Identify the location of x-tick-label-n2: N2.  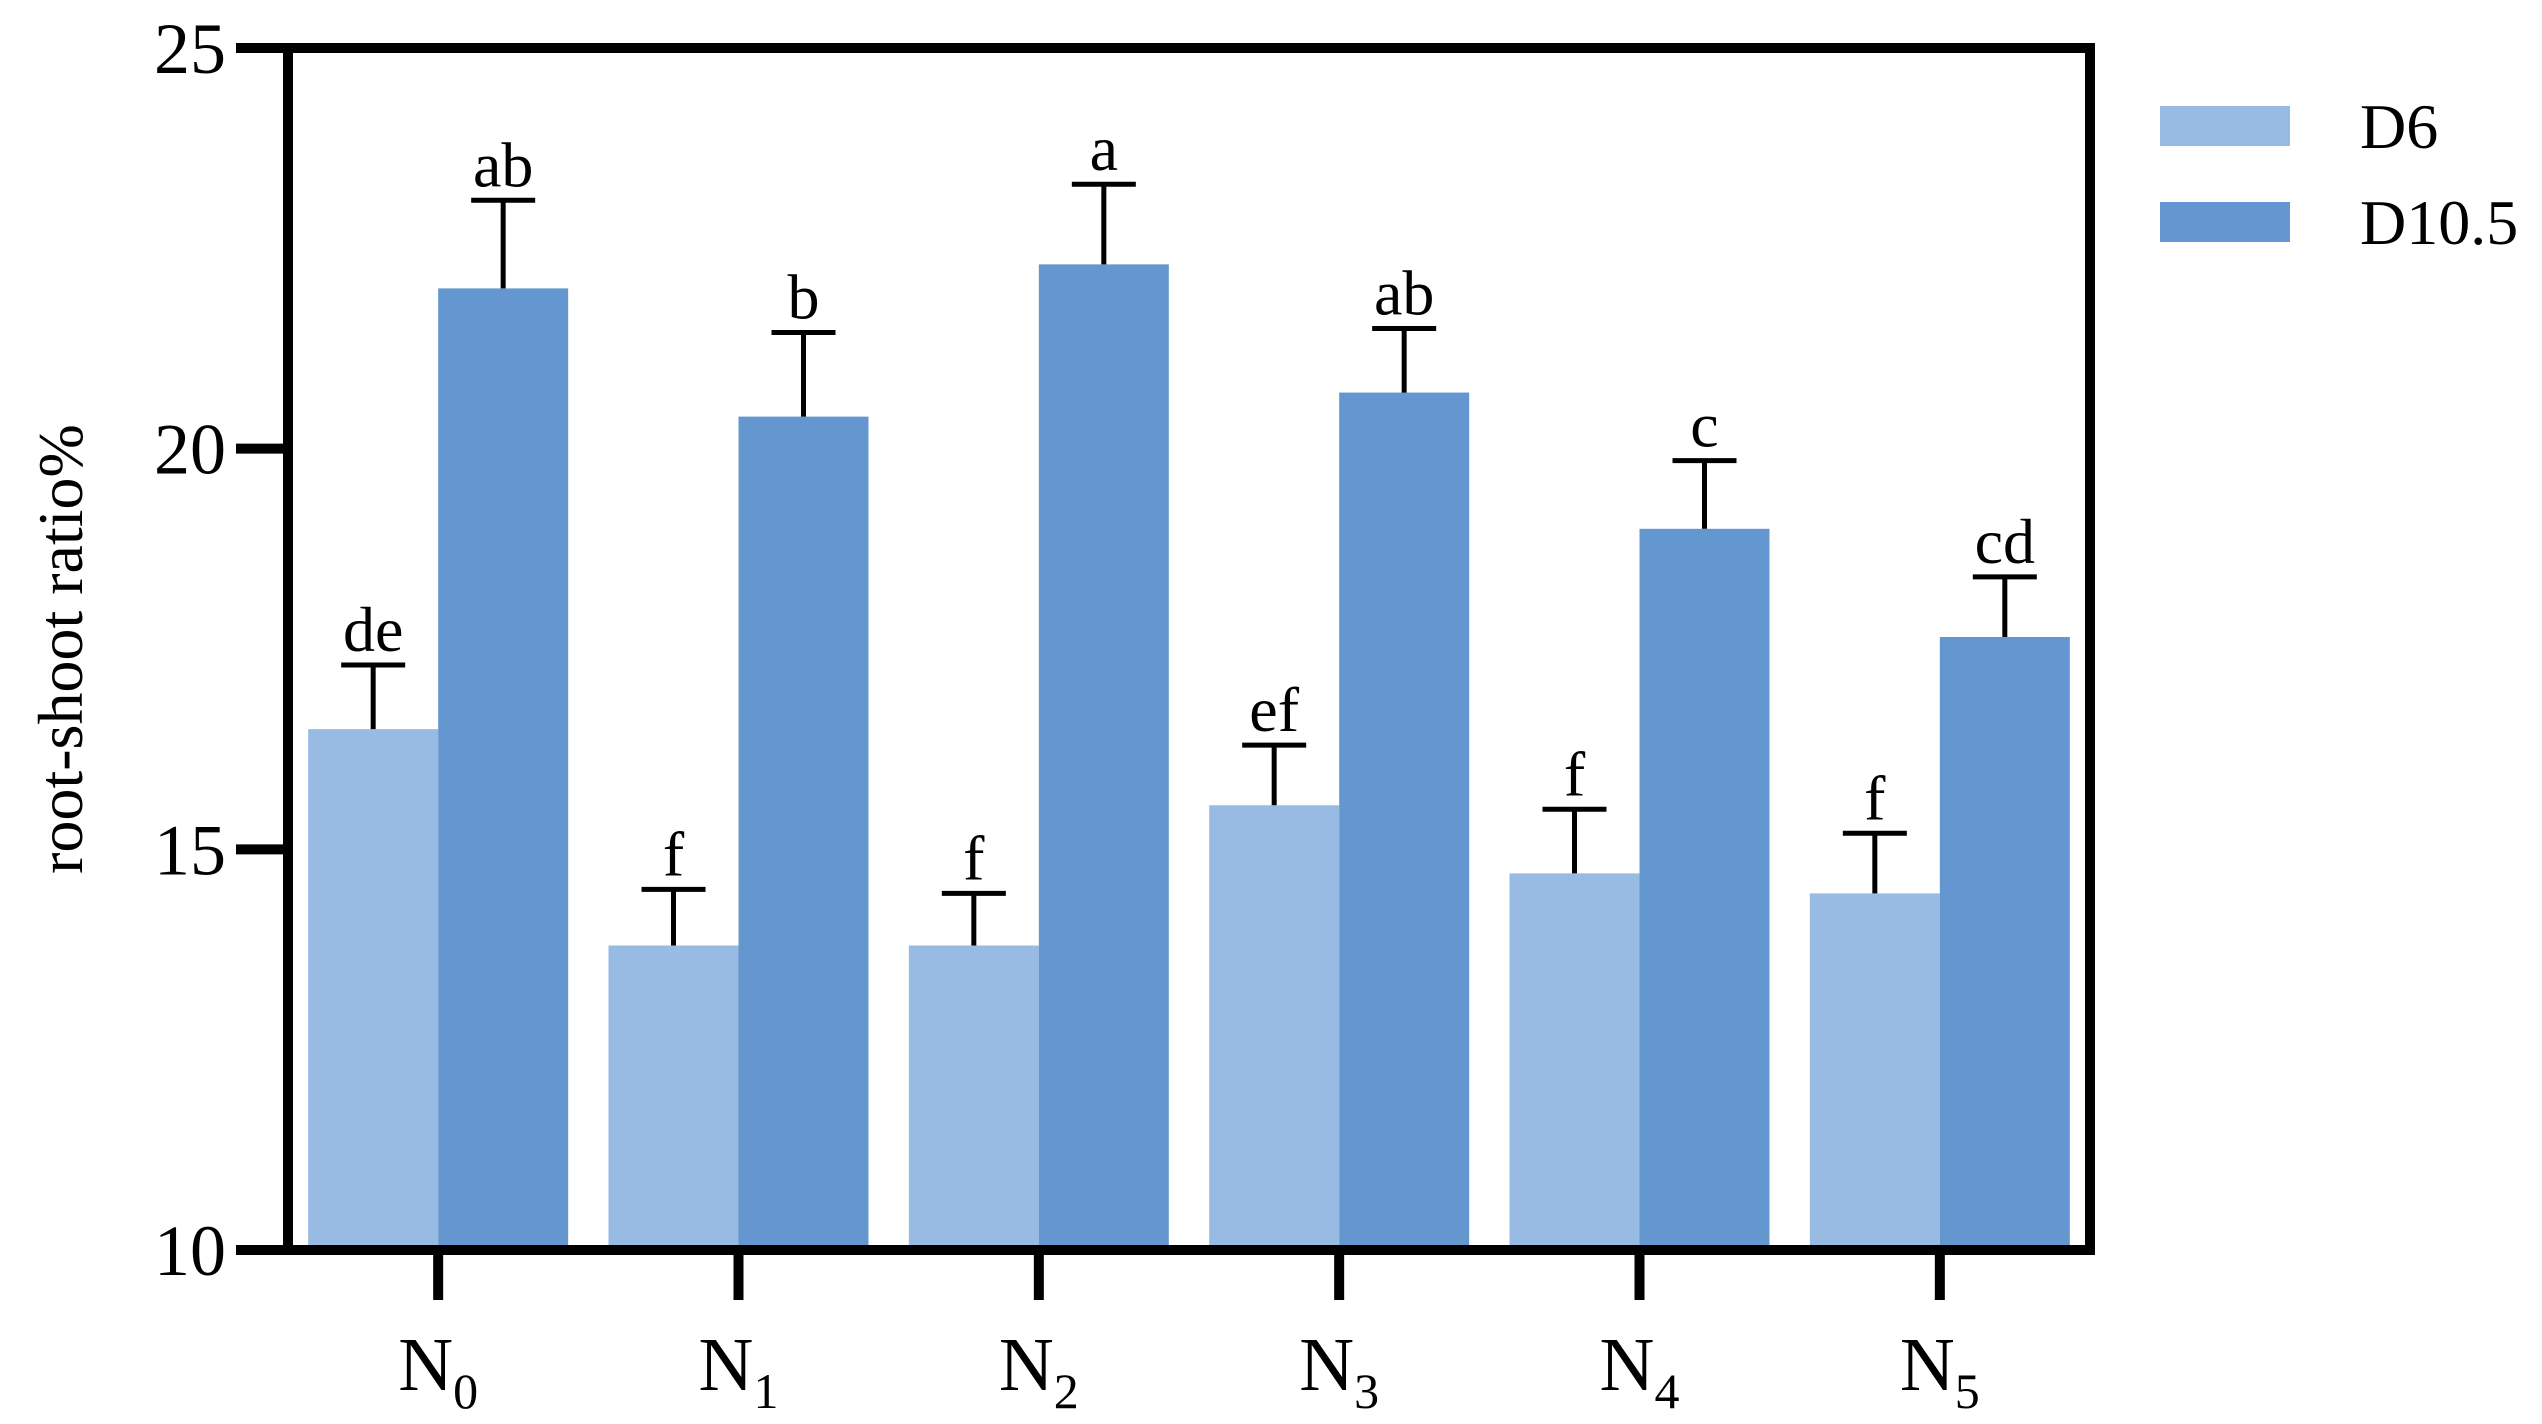
(1039, 1371).